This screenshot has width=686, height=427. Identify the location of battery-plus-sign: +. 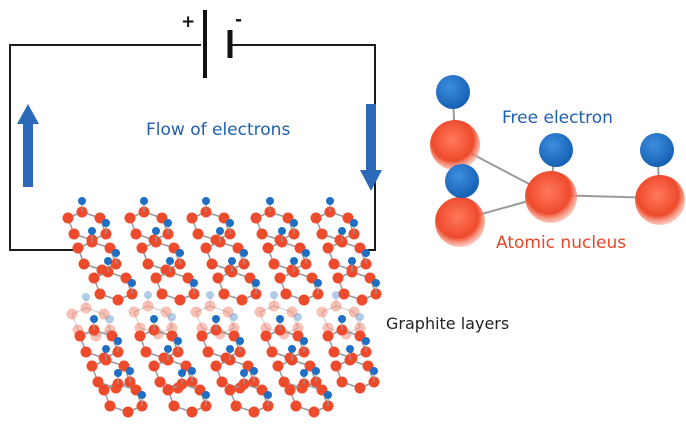
(188, 22).